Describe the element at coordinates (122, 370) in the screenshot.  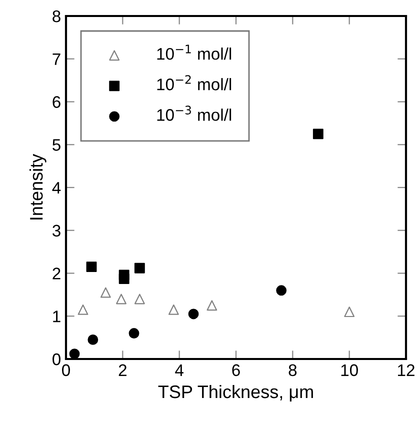
I see `x-tick-label: 2` at that location.